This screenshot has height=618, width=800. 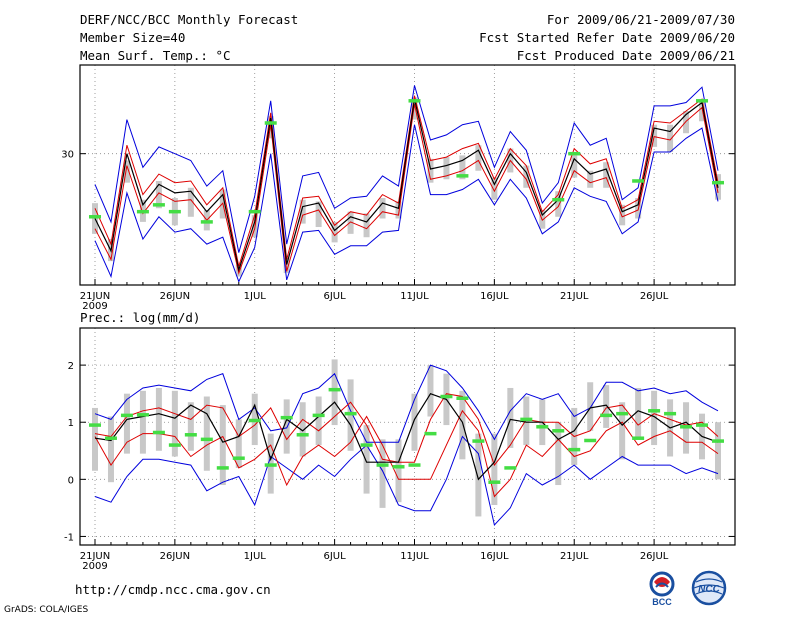 I want to click on temp-xtick-label: 26JUL, so click(x=654, y=296).